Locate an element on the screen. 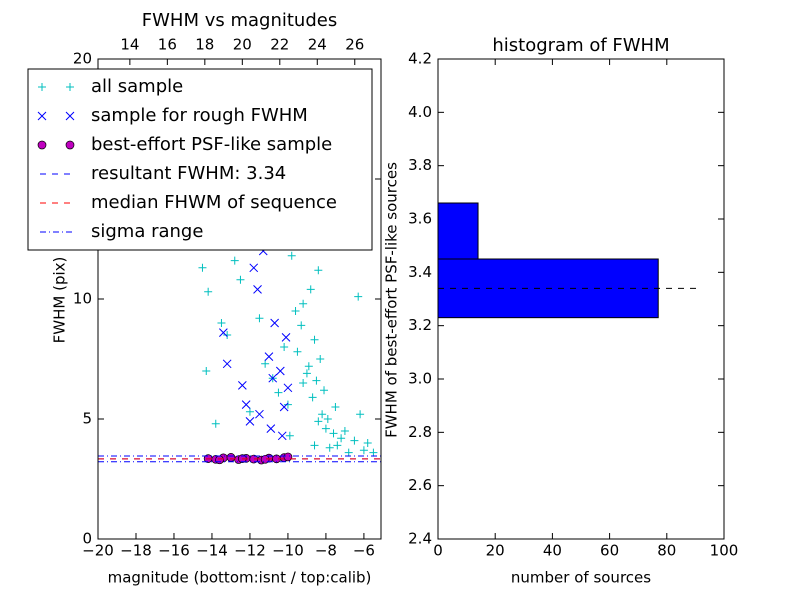 Image resolution: width=800 pixels, height=600 pixels. x-tick-label: 60 is located at coordinates (609, 551).